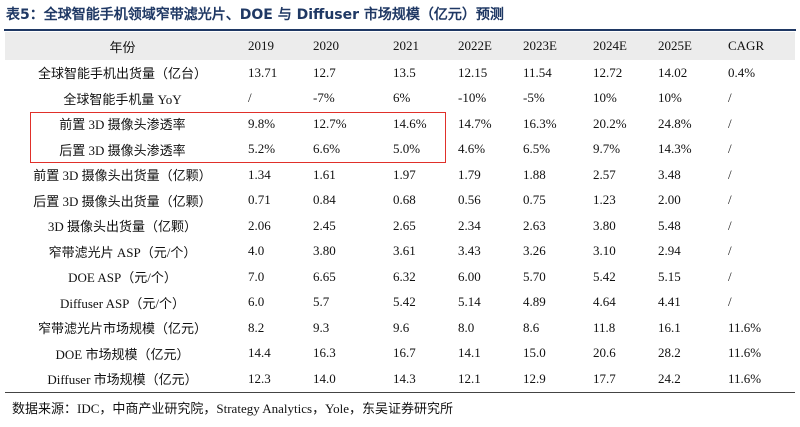 Image resolution: width=800 pixels, height=427 pixels. Describe the element at coordinates (475, 123) in the screenshot. I see `cell: 14.7%` at that location.